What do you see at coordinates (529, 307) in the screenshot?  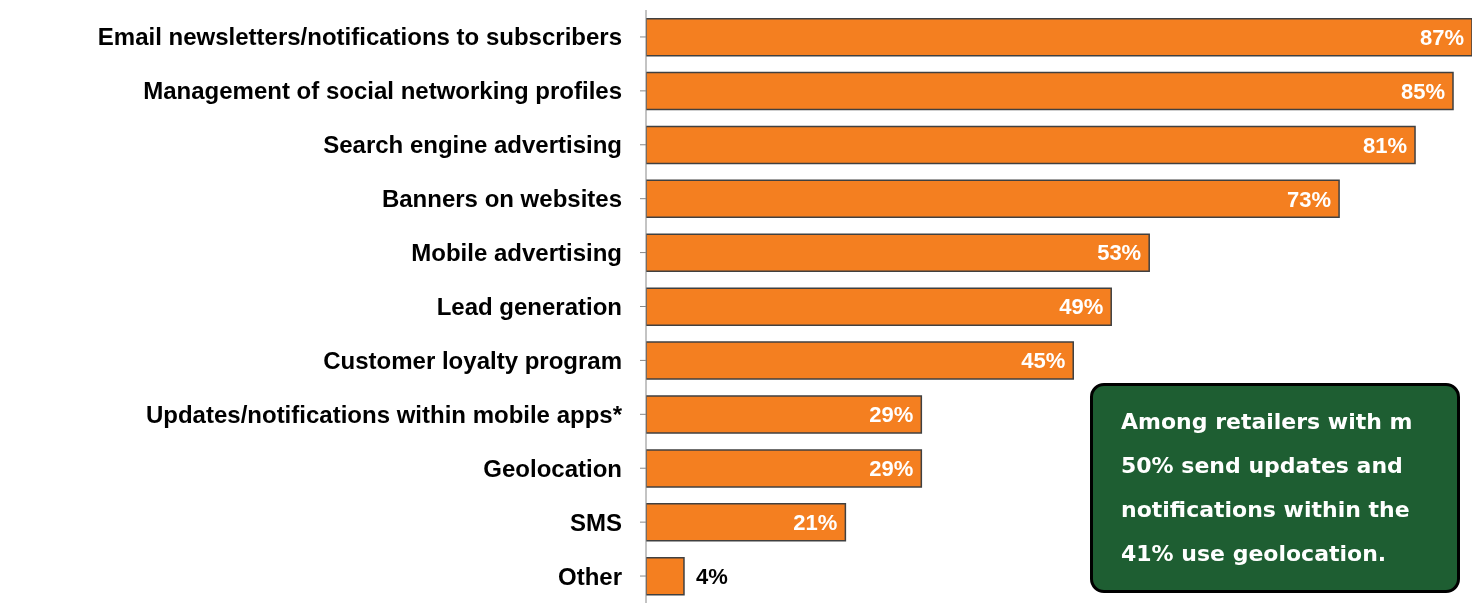 I see `y-tick-label: Lead generation` at bounding box center [529, 307].